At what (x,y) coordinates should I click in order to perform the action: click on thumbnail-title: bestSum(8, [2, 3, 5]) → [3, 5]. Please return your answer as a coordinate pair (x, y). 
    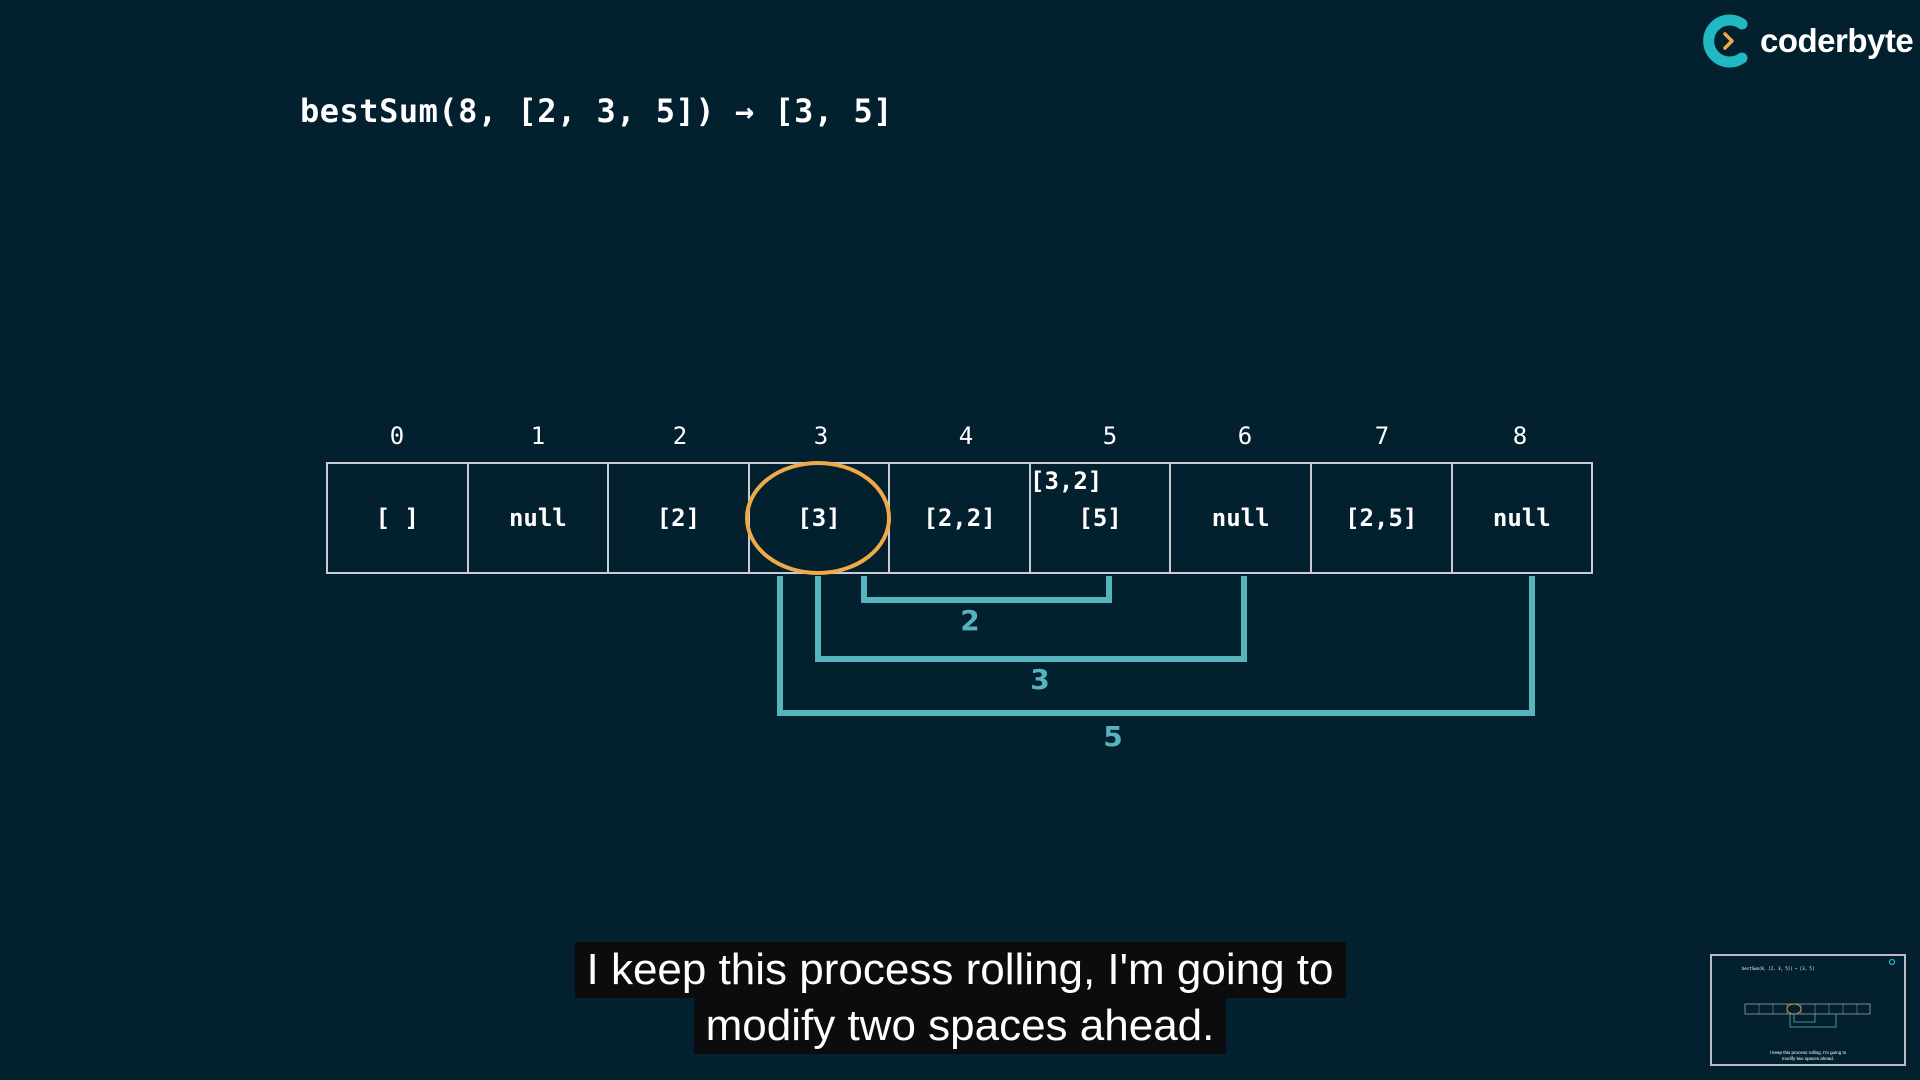
    Looking at the image, I should click on (1778, 968).